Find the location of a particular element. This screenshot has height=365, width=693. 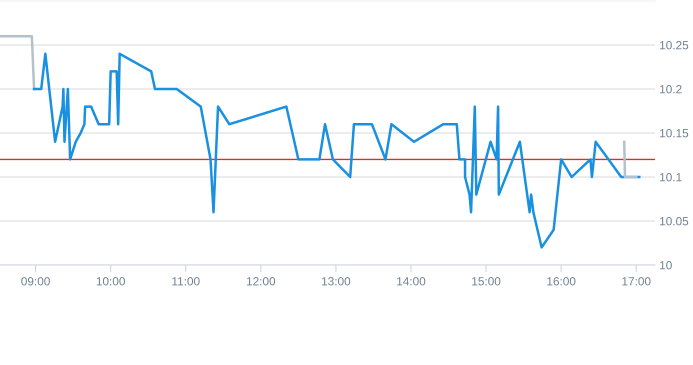

x-tick-label: 10:00 is located at coordinates (110, 281).